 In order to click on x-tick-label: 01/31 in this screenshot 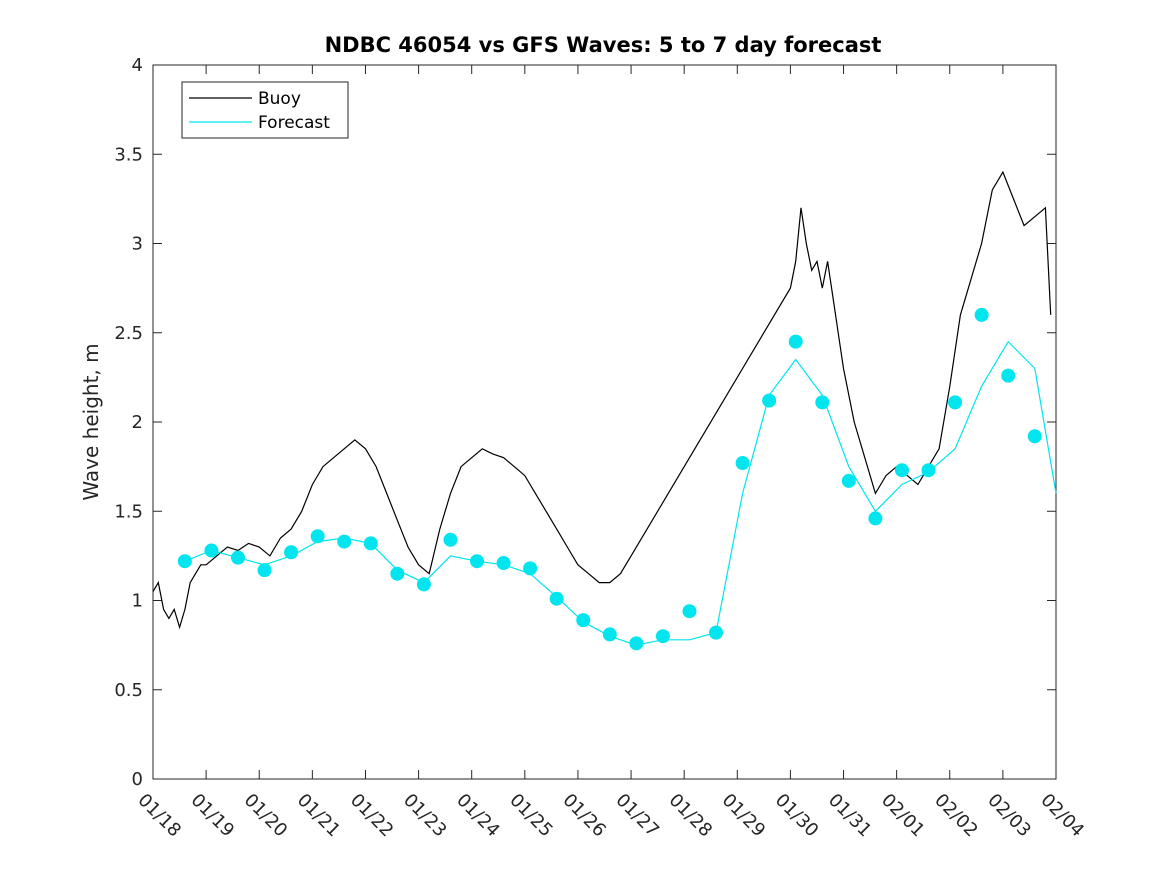, I will do `click(850, 816)`.